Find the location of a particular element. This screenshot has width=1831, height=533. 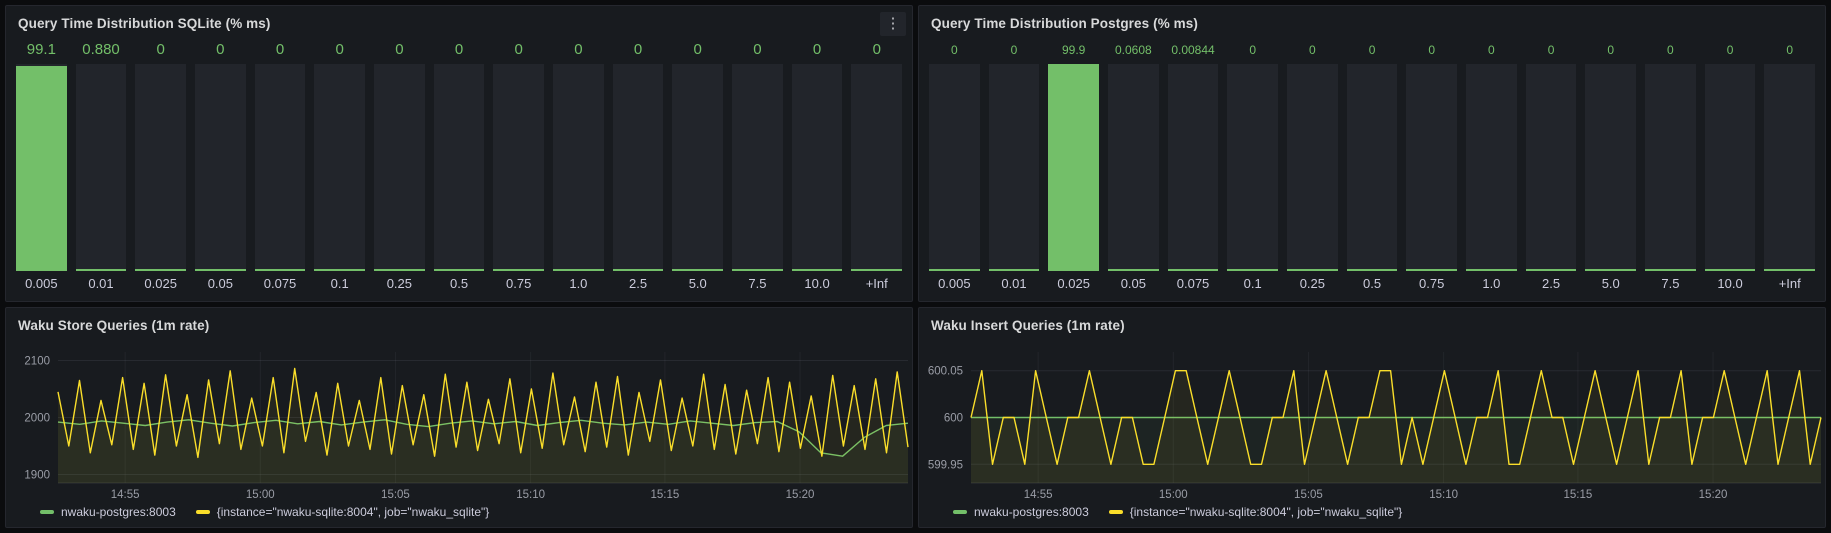

histogram-bucket: 0 2.5 is located at coordinates (1551, 166).